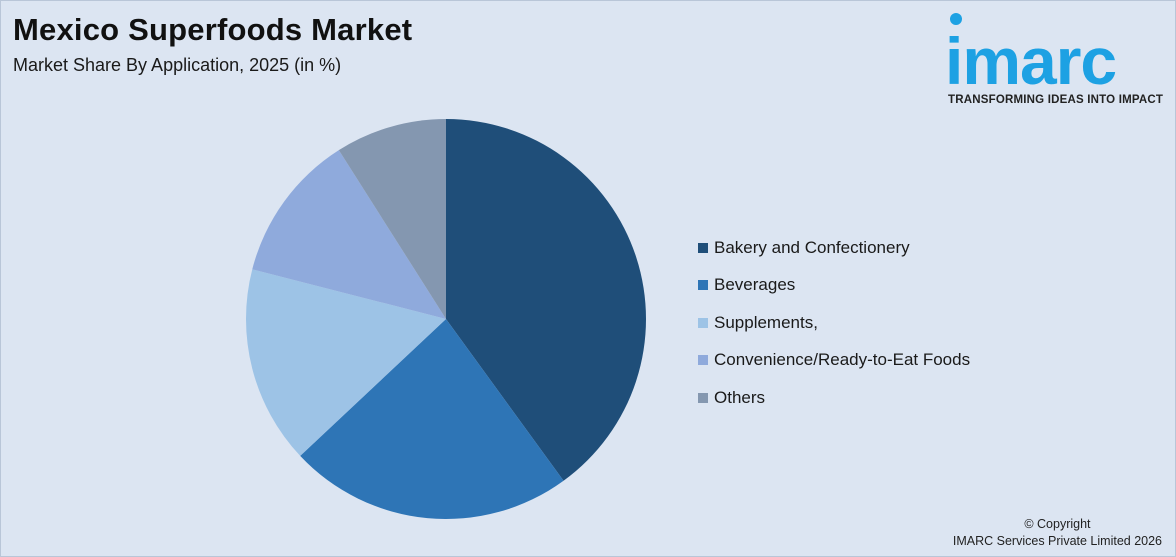 Image resolution: width=1176 pixels, height=557 pixels. What do you see at coordinates (1031, 61) in the screenshot?
I see `logo-wordmark: imarc` at bounding box center [1031, 61].